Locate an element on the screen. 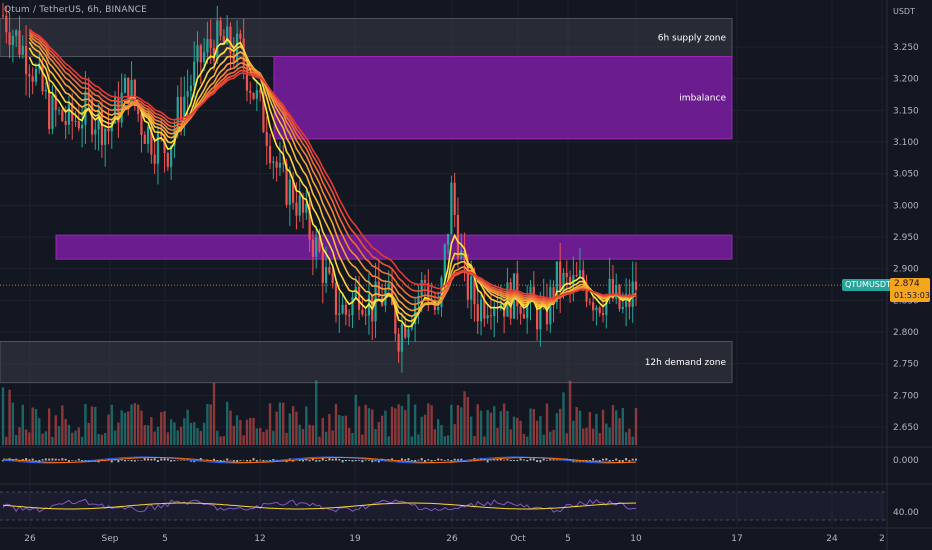 This screenshot has height=550, width=932. price-tick-label: 3.150 is located at coordinates (906, 111).